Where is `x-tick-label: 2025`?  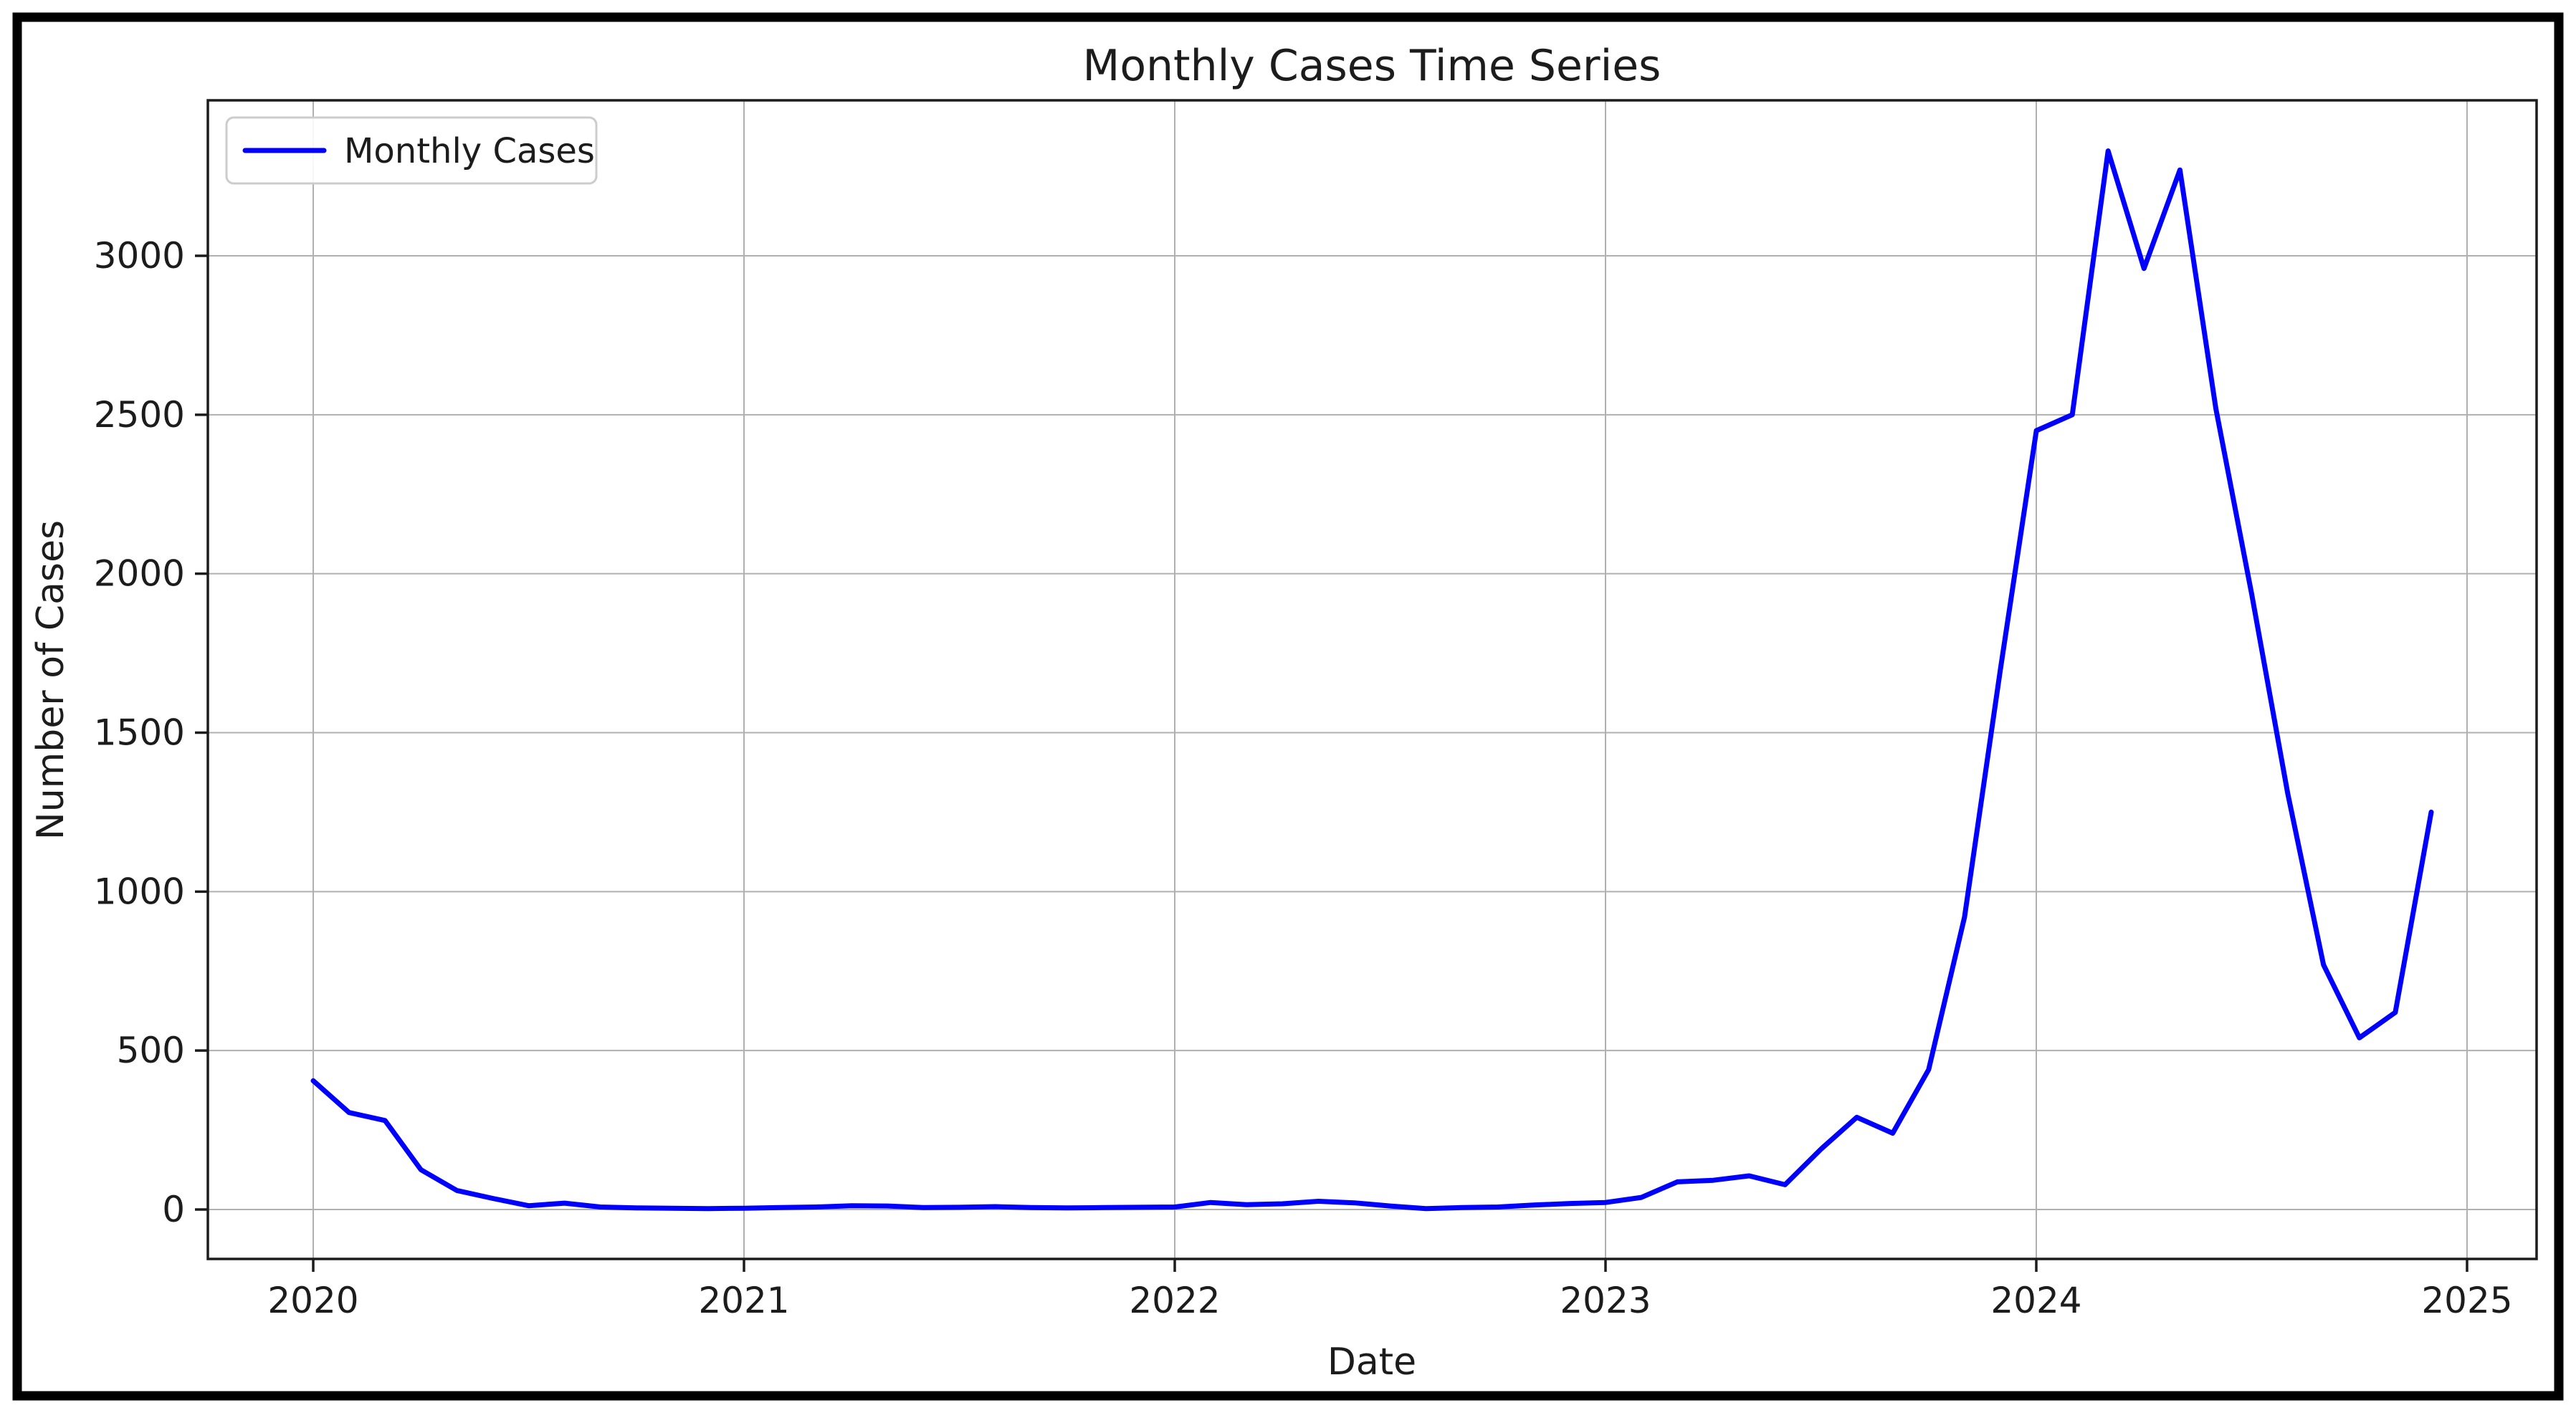 x-tick-label: 2025 is located at coordinates (2466, 1300).